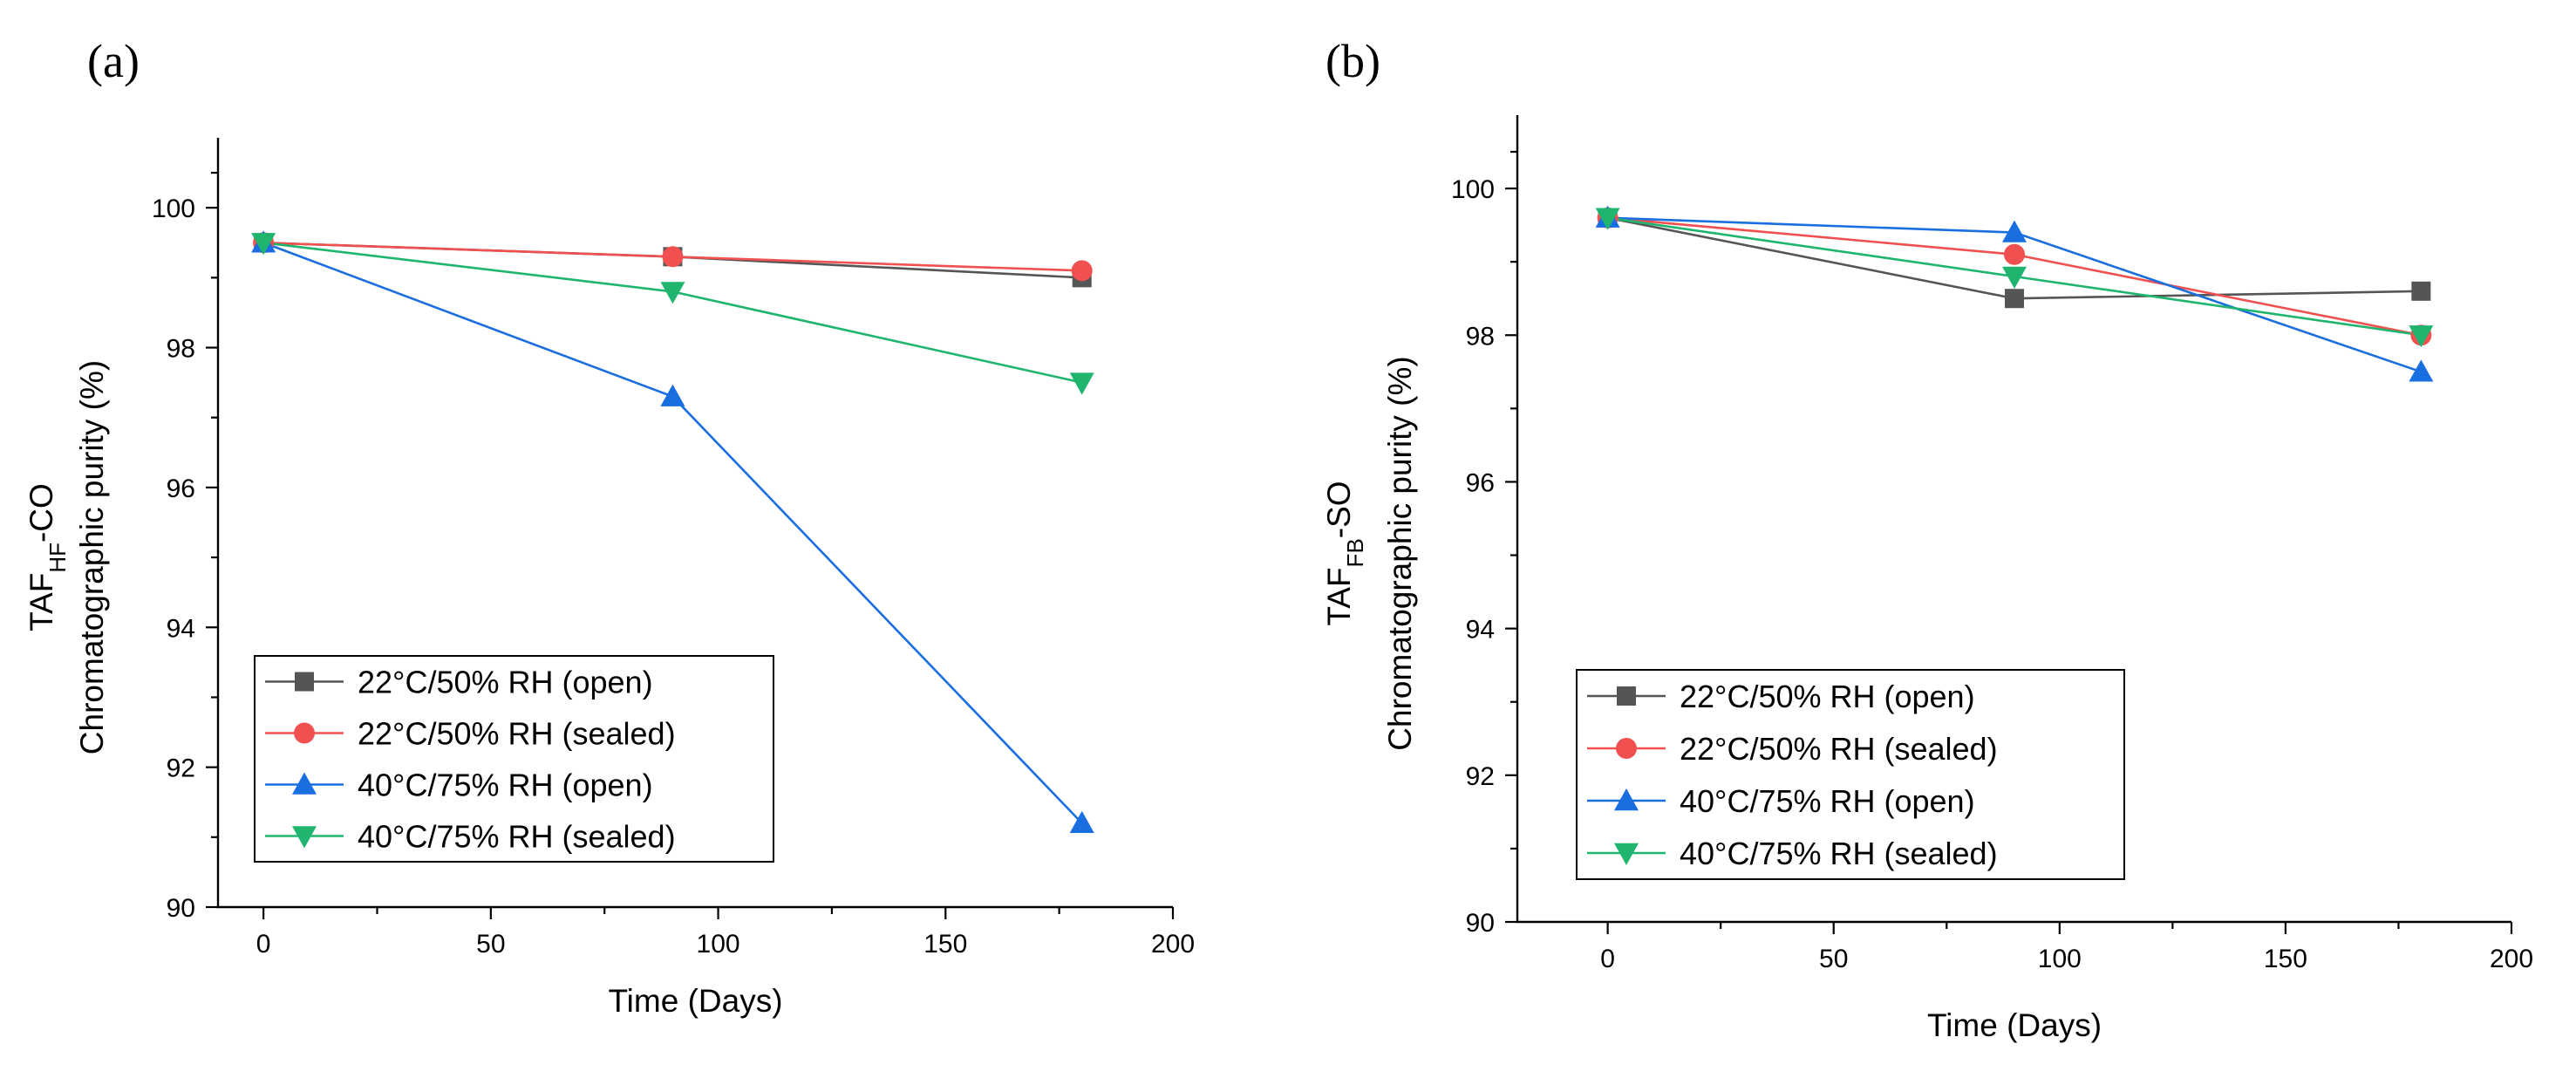  What do you see at coordinates (719, 944) in the screenshot?
I see `x-tick-label-a-100: 100` at bounding box center [719, 944].